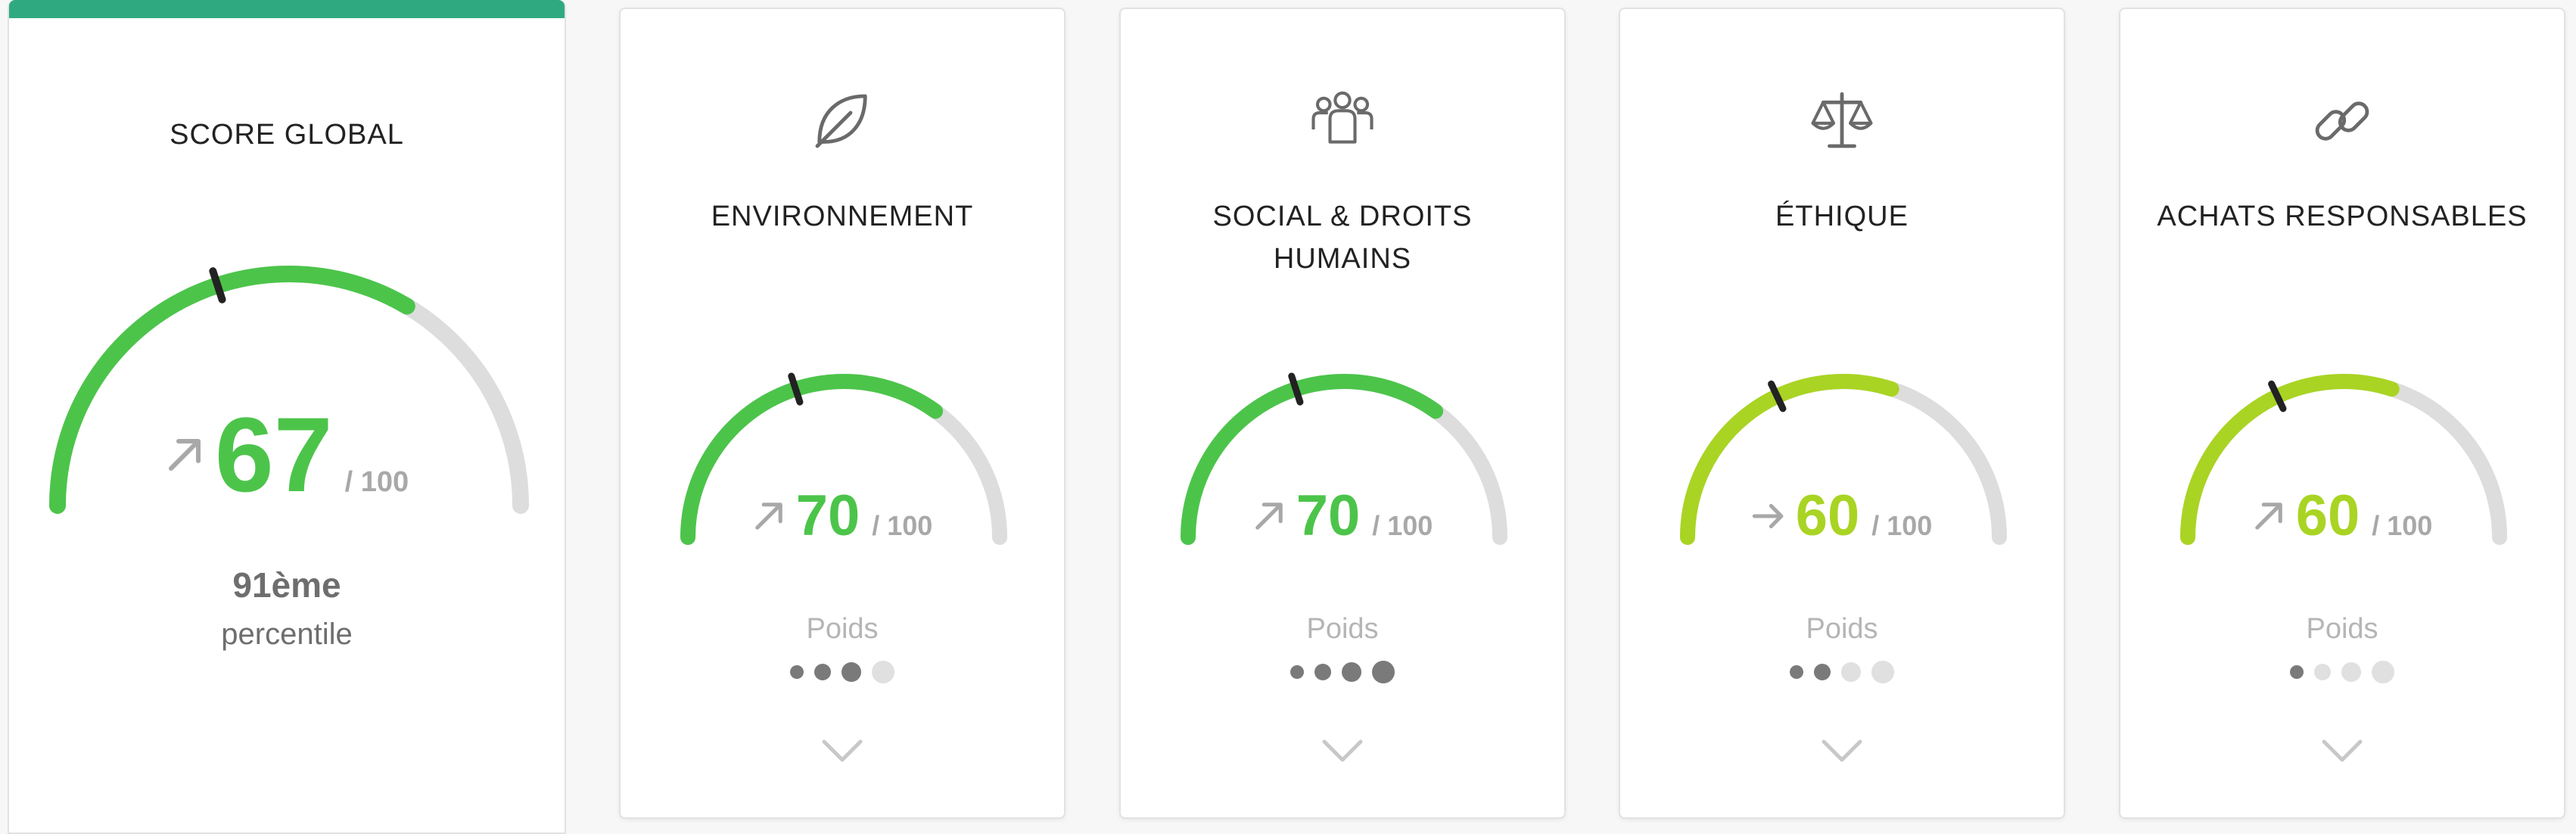 The image size is (2576, 834). Describe the element at coordinates (1768, 515) in the screenshot. I see `arrow-right-icon` at that location.